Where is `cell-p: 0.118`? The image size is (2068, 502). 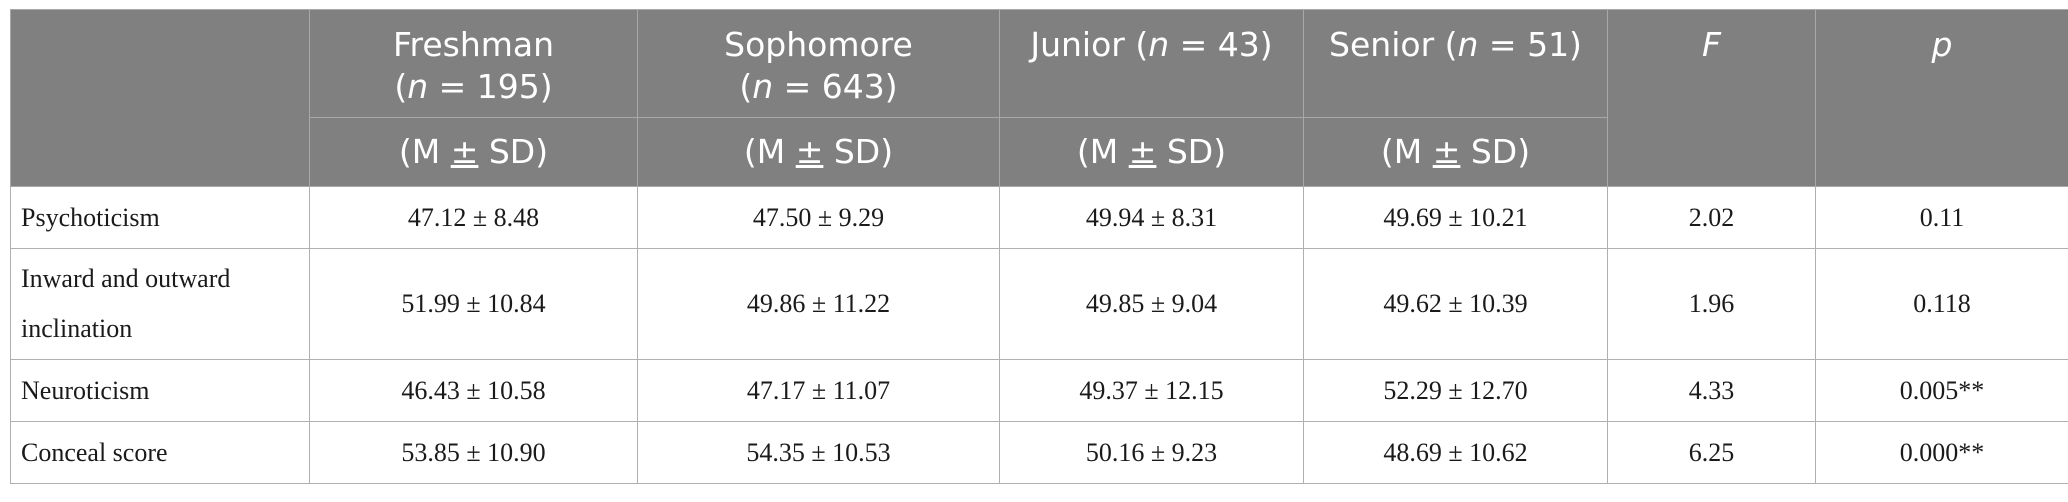 cell-p: 0.118 is located at coordinates (1941, 304).